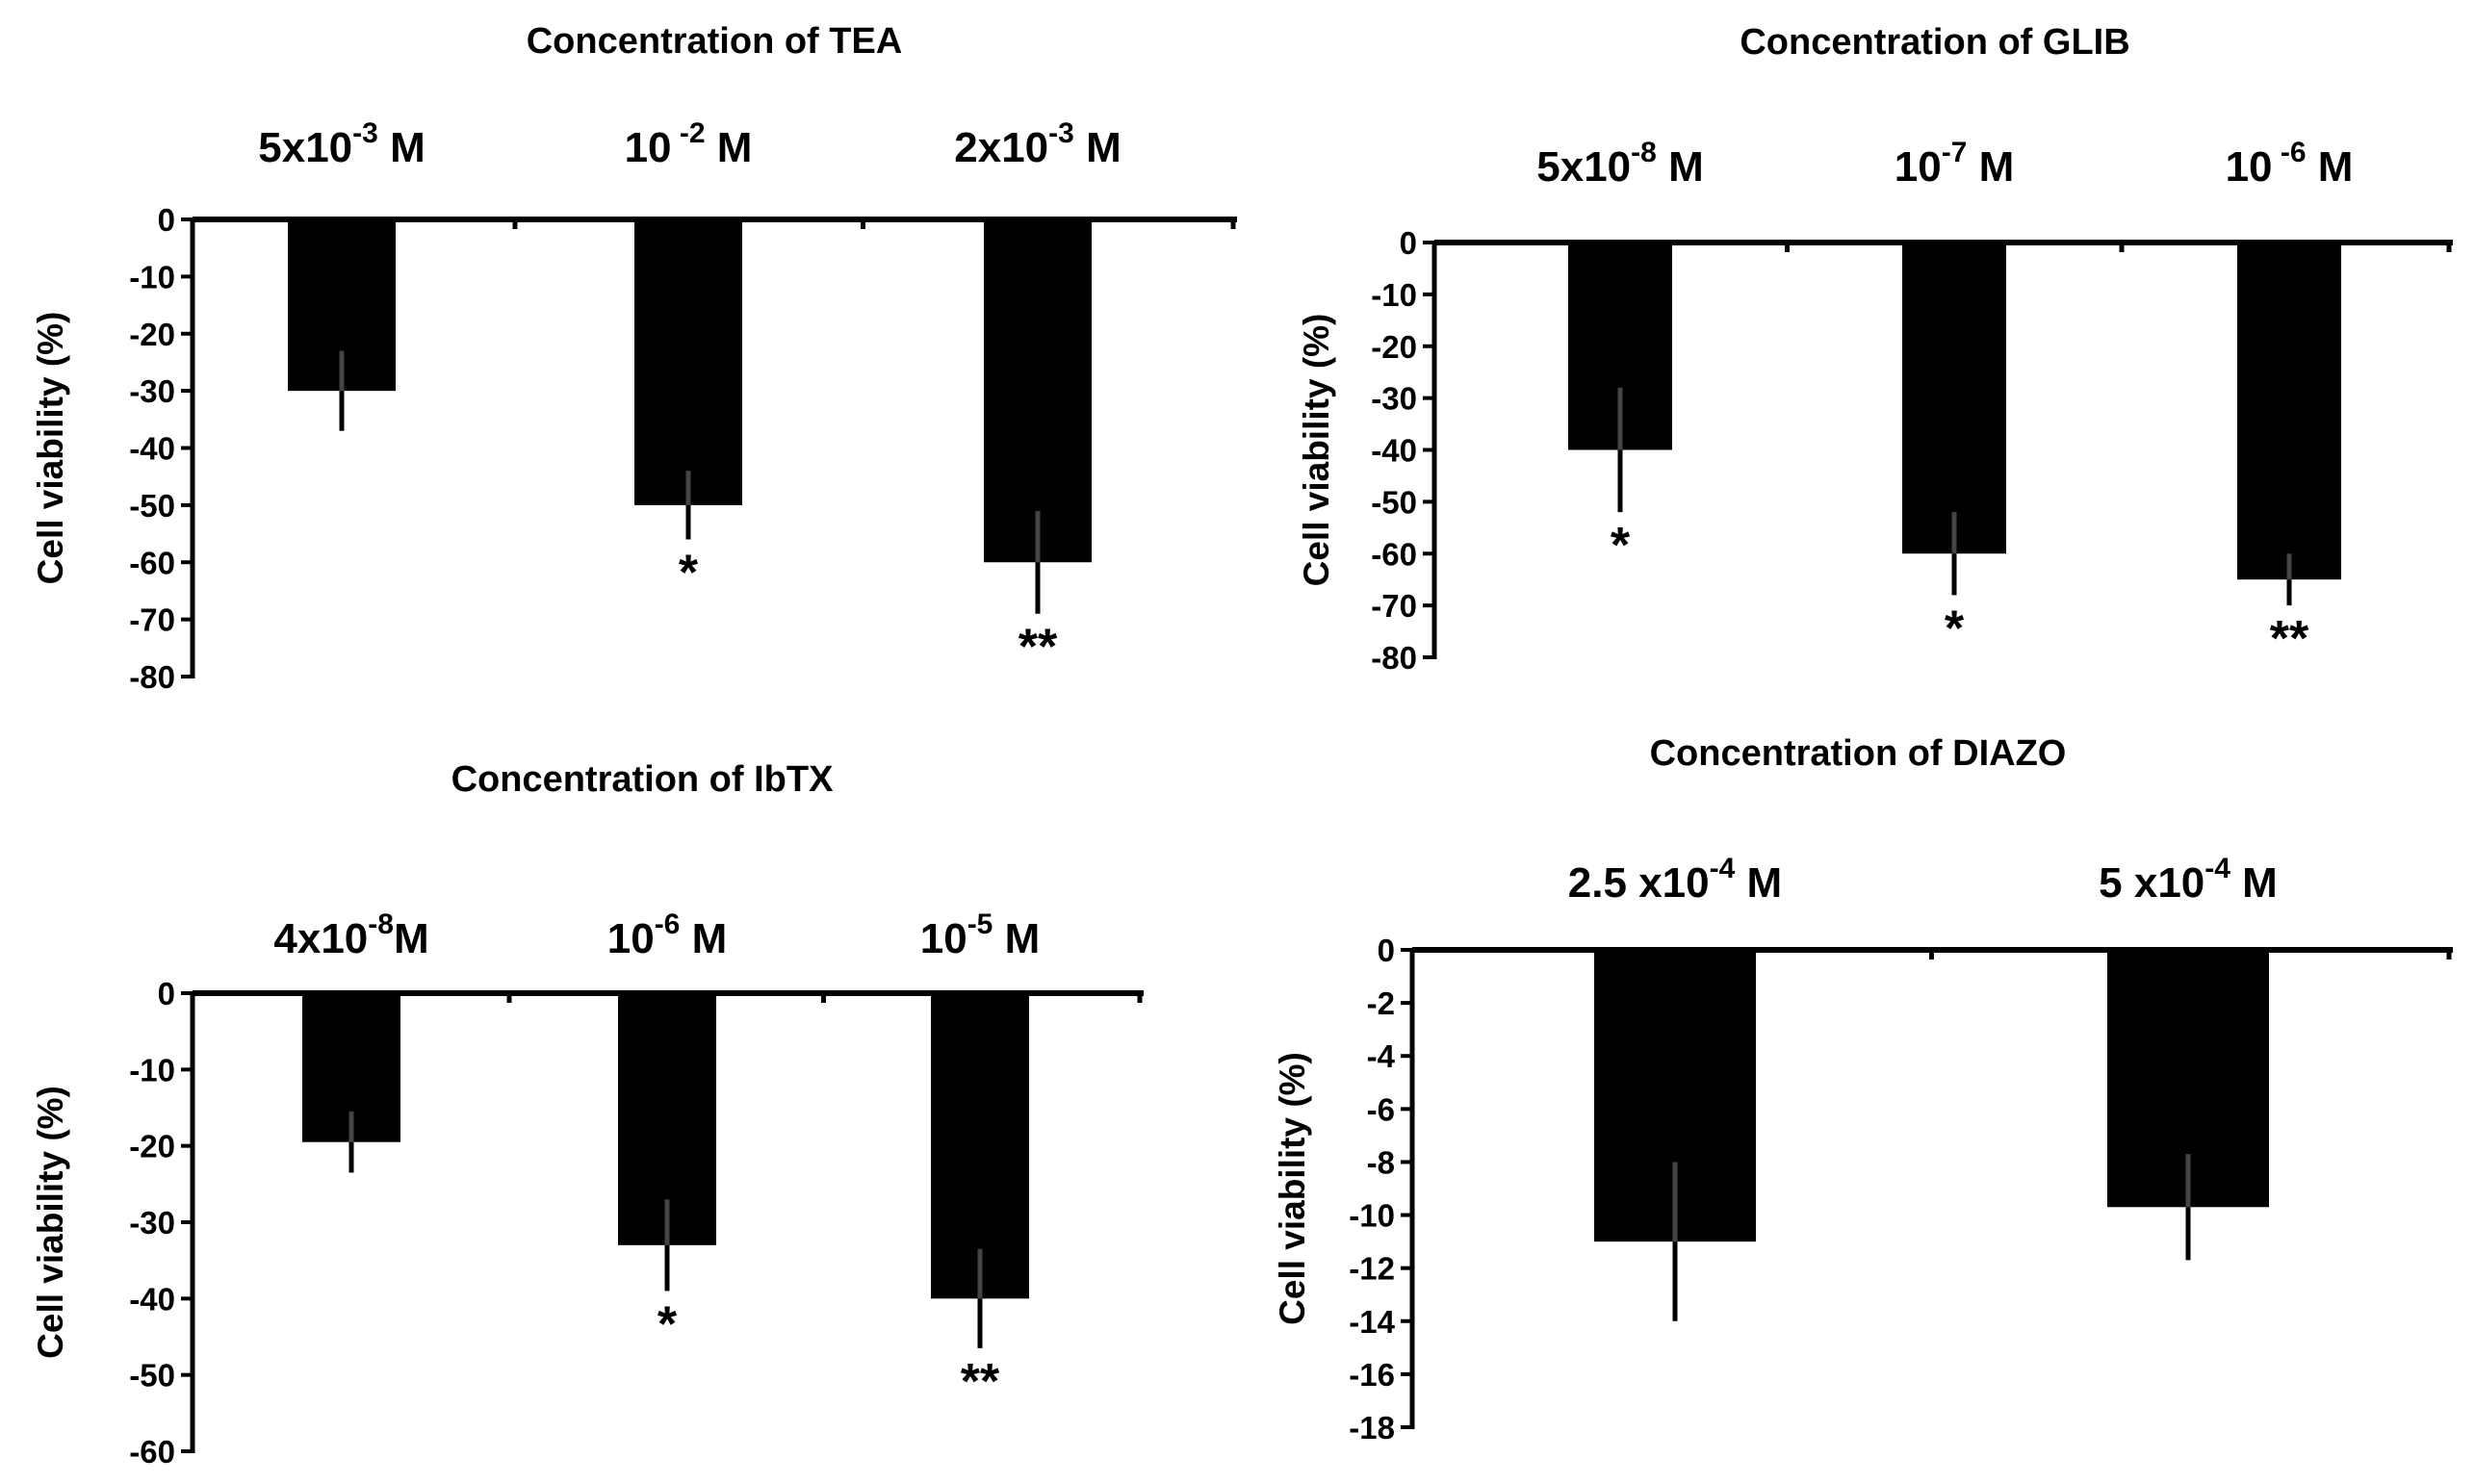 This screenshot has height=1484, width=2475. Describe the element at coordinates (1001, 148) in the screenshot. I see `category-base: 2x10` at that location.